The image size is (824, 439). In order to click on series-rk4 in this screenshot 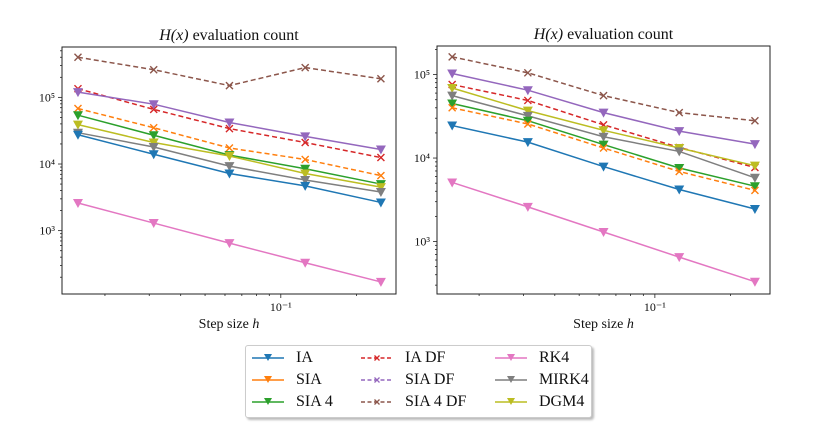, I will do `click(603, 232)`.